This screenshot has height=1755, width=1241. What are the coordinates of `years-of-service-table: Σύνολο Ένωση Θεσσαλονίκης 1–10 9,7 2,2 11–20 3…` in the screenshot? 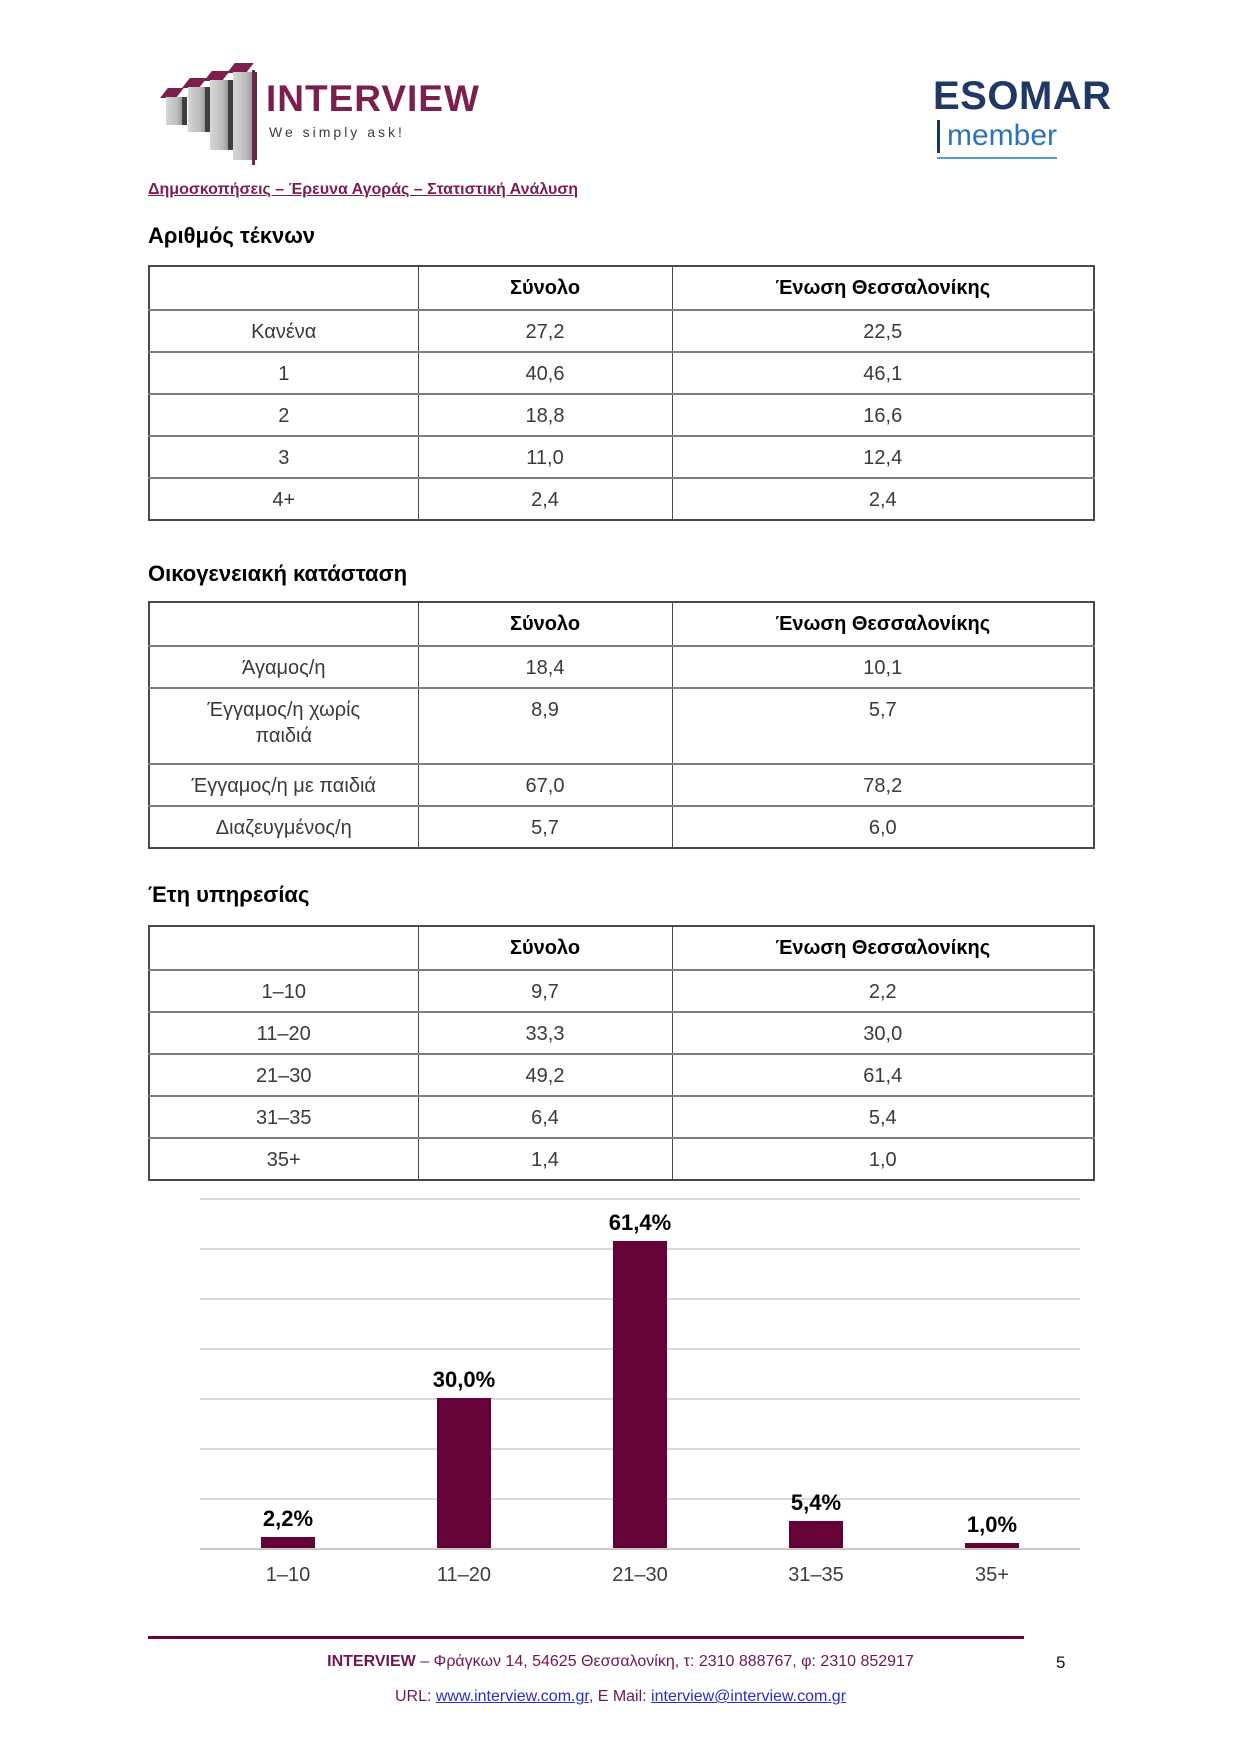 It's located at (621, 1053).